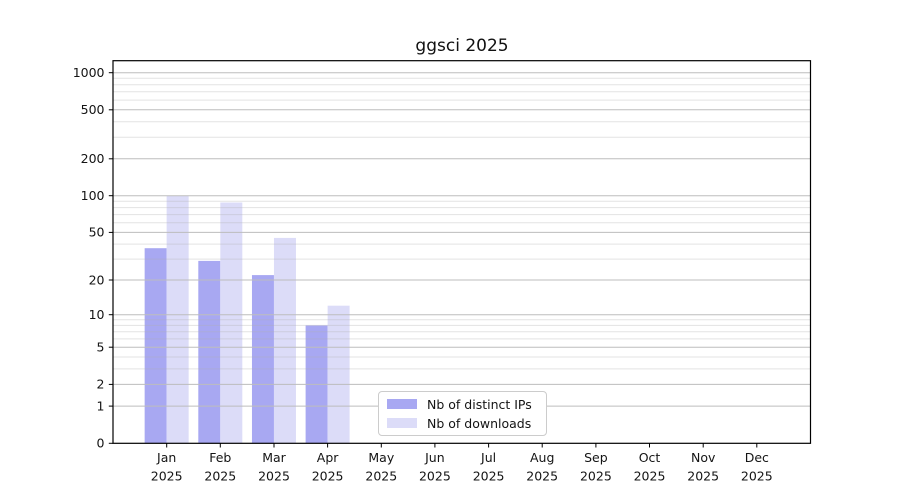 The height and width of the screenshot is (500, 900). Describe the element at coordinates (338, 374) in the screenshot. I see `downloads-bar-apr` at that location.